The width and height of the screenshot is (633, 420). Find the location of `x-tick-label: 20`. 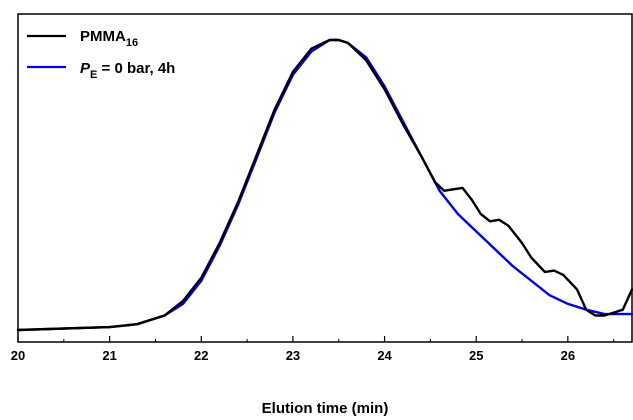

x-tick-label: 20 is located at coordinates (18, 355).